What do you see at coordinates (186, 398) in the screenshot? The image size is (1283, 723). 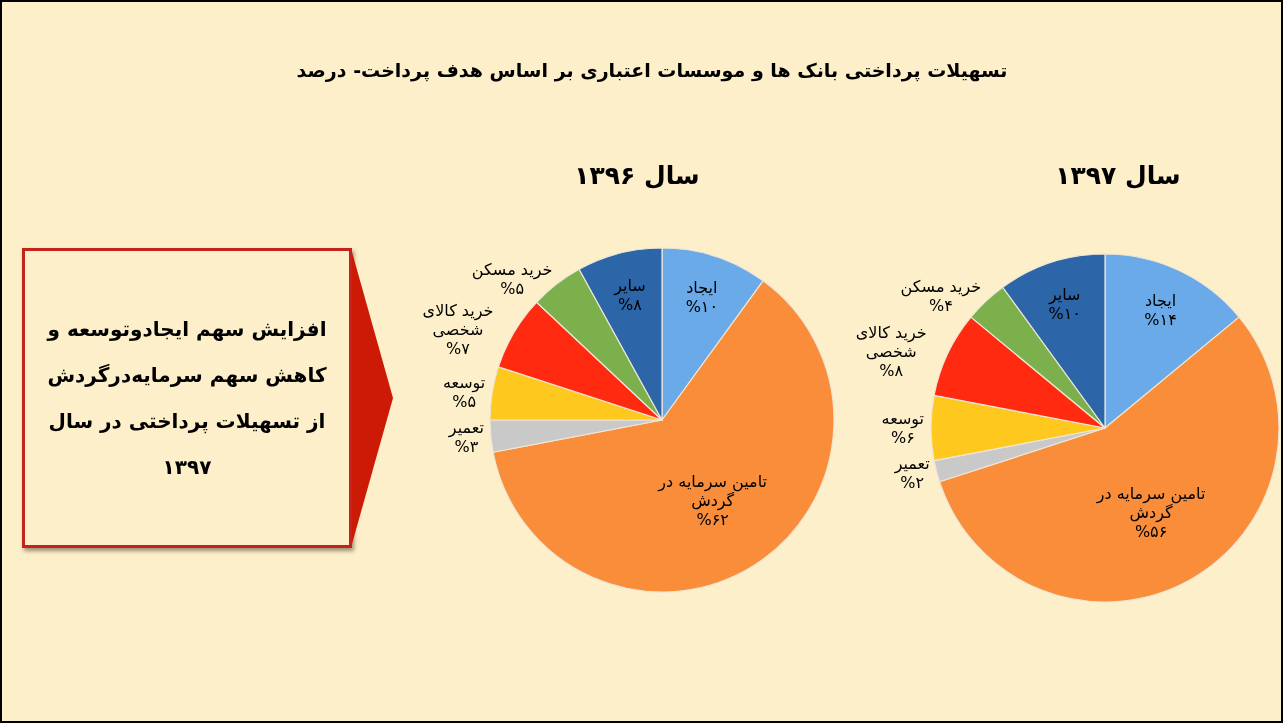 I see `text: افزایش سهم ایجادوتوسعه و کاهش سهم سرمایه‌درگردش از تسهیلات پرداختی در سال ۱۳۹۷` at bounding box center [186, 398].